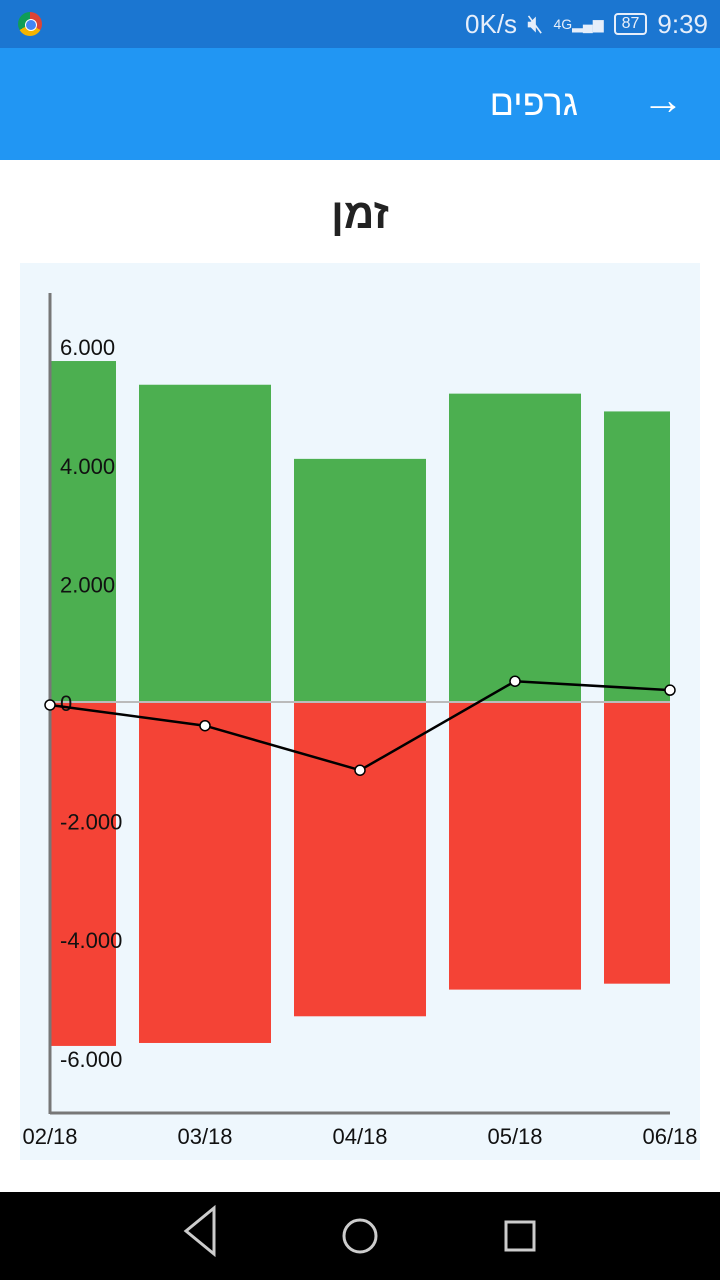 The image size is (720, 1280). Describe the element at coordinates (199, 1231) in the screenshot. I see `back-icon` at that location.